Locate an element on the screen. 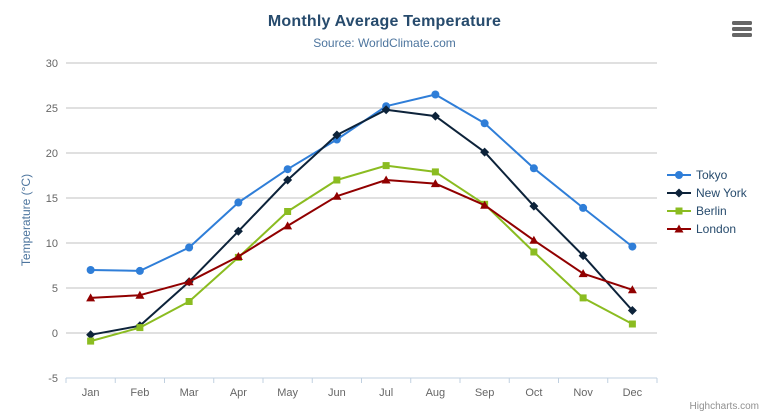 Image resolution: width=769 pixels, height=416 pixels. x-axis-label: Apr is located at coordinates (238, 393).